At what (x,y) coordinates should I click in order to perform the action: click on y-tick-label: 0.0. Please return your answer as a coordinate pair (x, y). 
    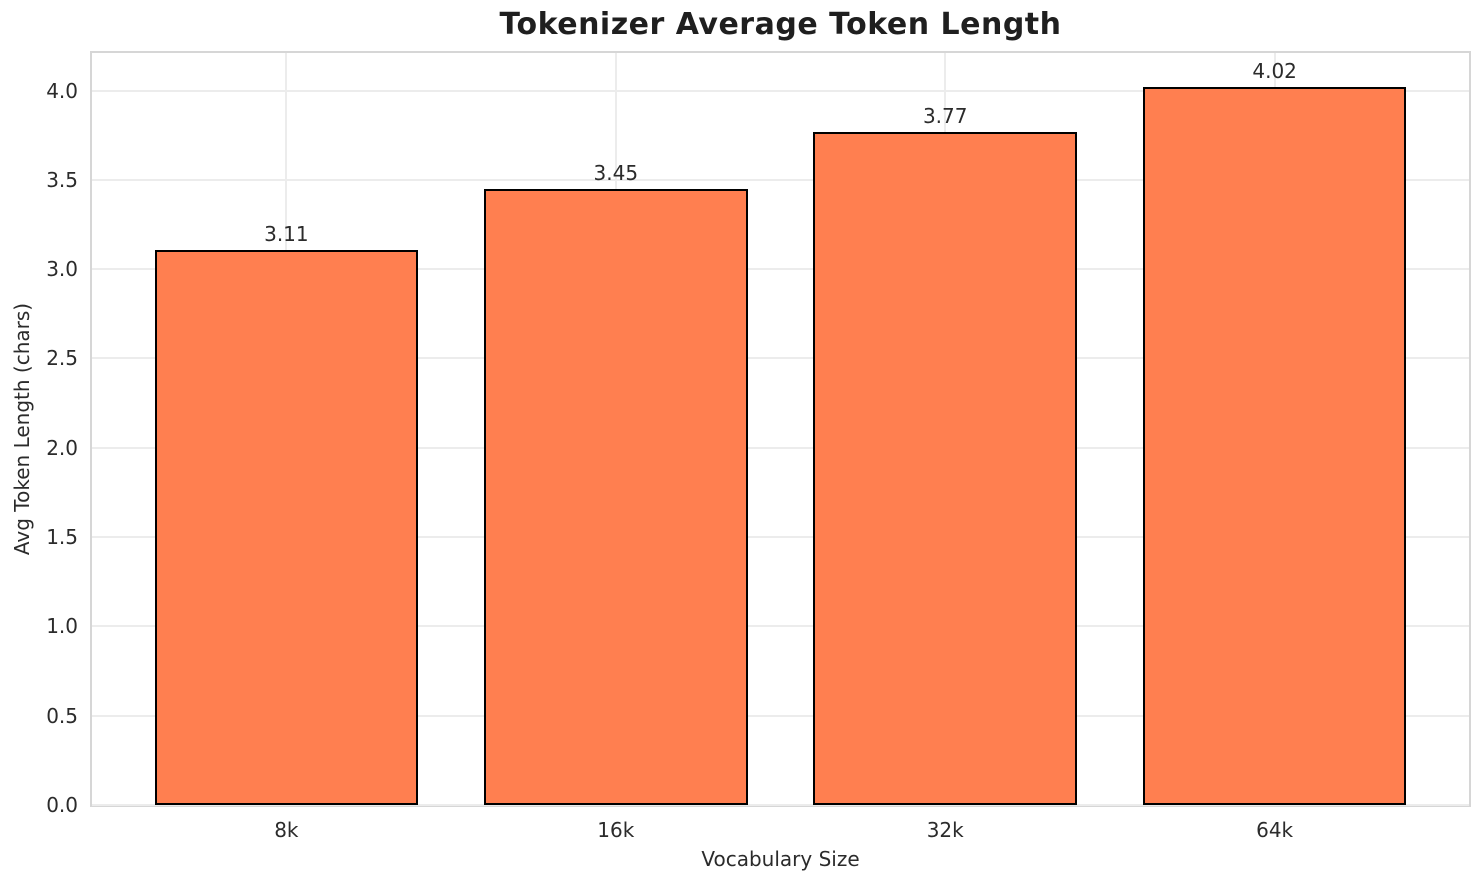
    Looking at the image, I should click on (62, 805).